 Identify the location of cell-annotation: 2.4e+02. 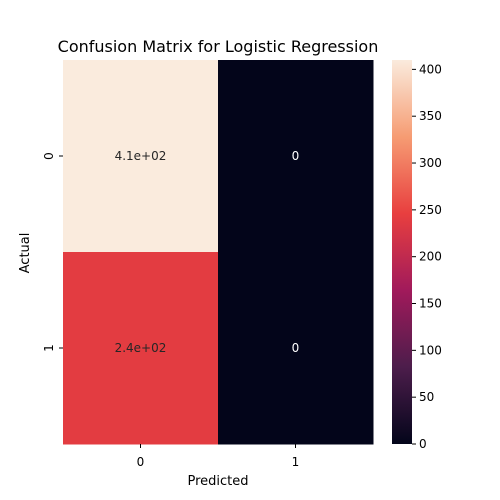
(141, 348).